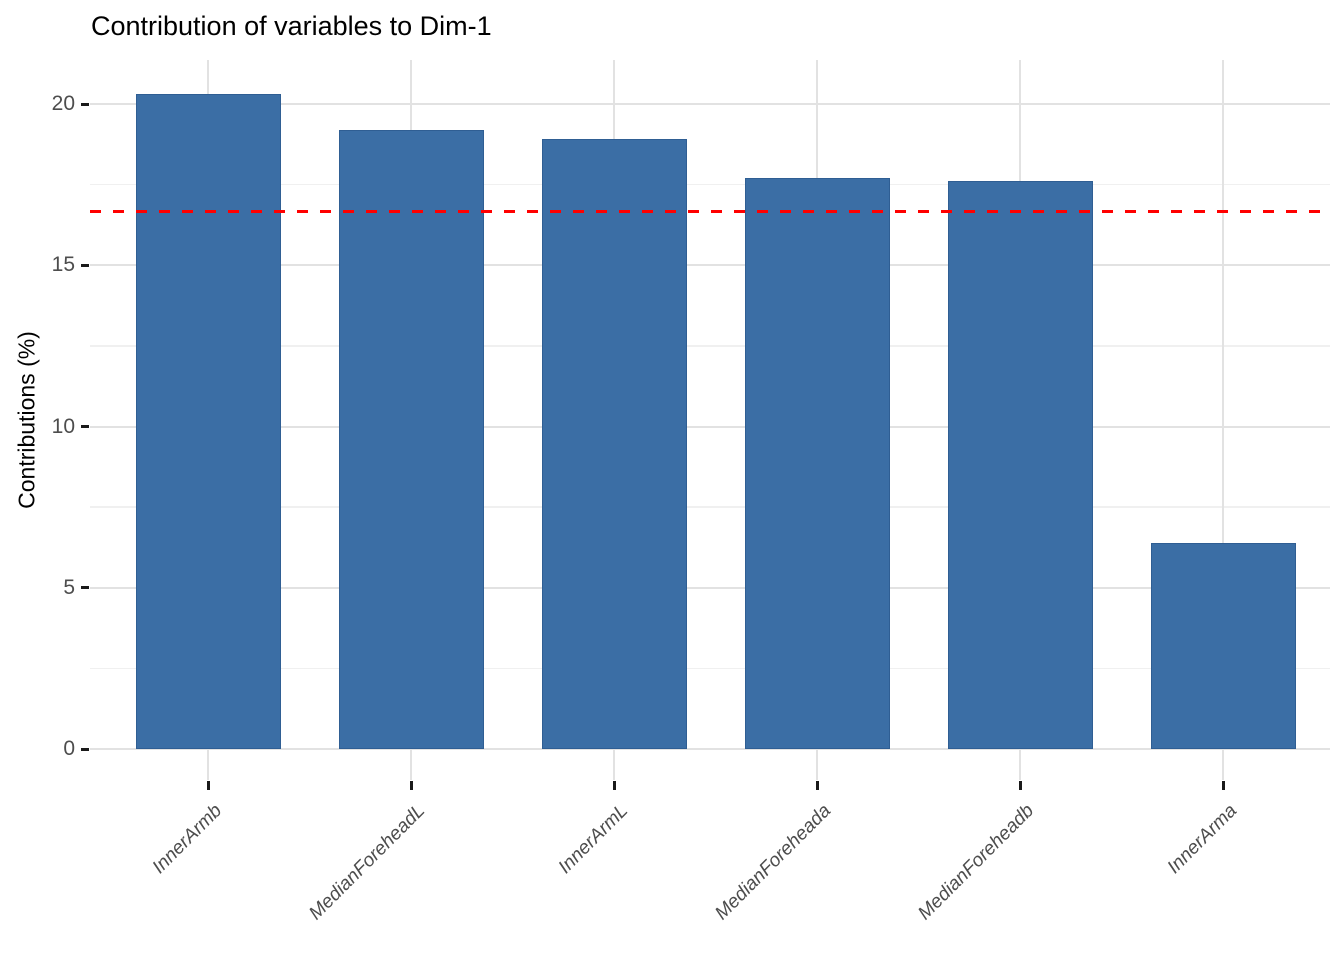 This screenshot has height=960, width=1344. What do you see at coordinates (614, 444) in the screenshot?
I see `bar-innerarml` at bounding box center [614, 444].